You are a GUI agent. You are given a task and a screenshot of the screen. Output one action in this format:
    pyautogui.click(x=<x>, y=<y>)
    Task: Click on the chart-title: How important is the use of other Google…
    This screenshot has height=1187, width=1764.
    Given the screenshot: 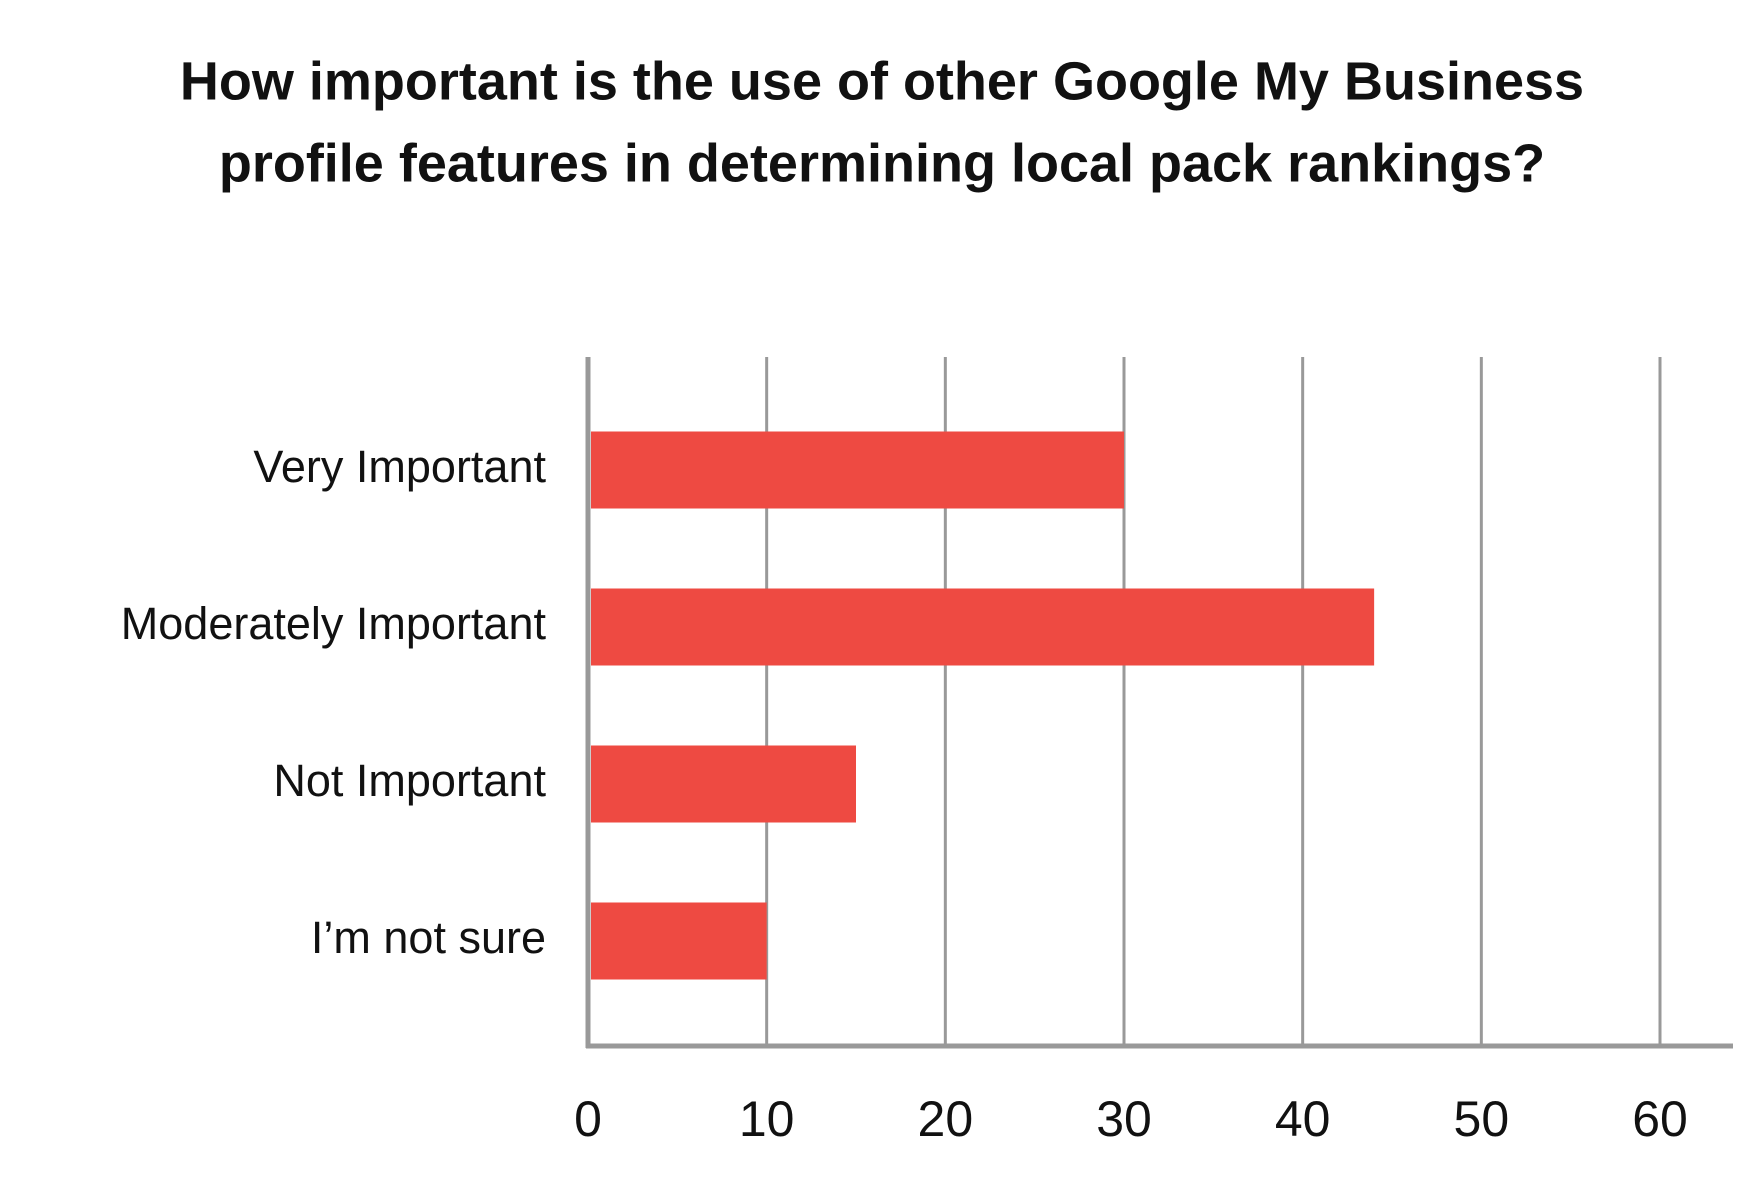 What is the action you would take?
    pyautogui.click(x=882, y=81)
    